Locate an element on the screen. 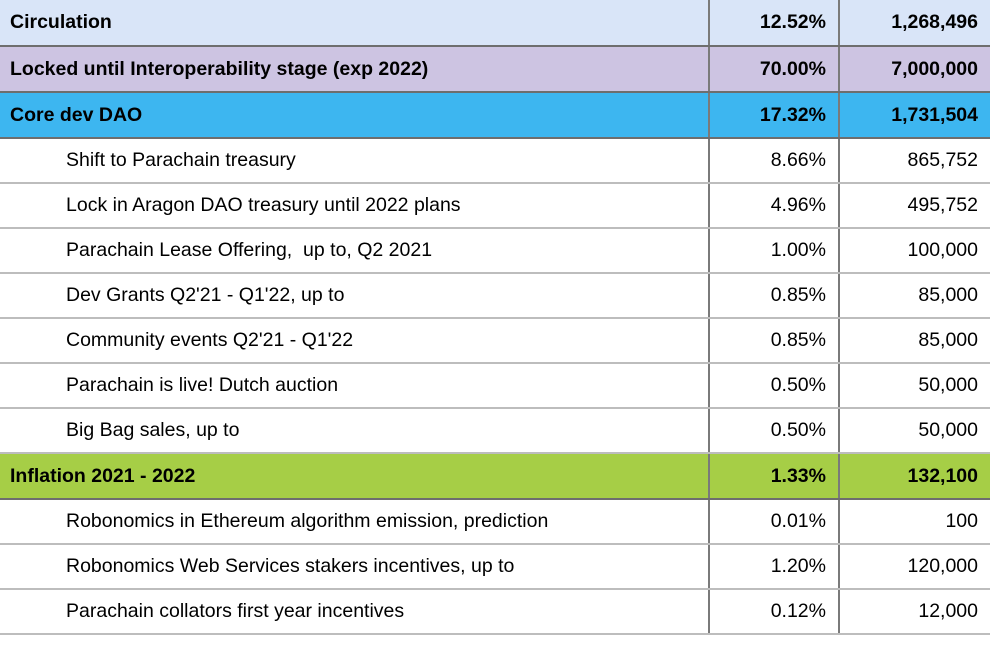 The image size is (990, 658). row-amount-value: 12,000 is located at coordinates (914, 612).